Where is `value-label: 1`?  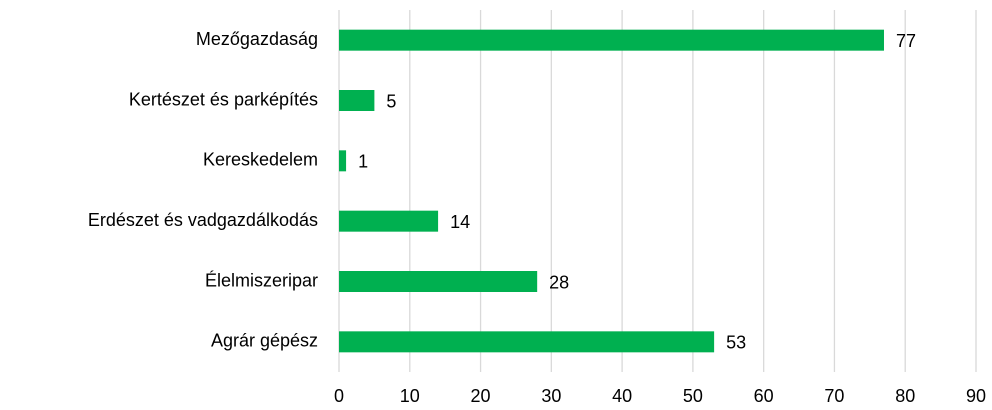 value-label: 1 is located at coordinates (363, 162).